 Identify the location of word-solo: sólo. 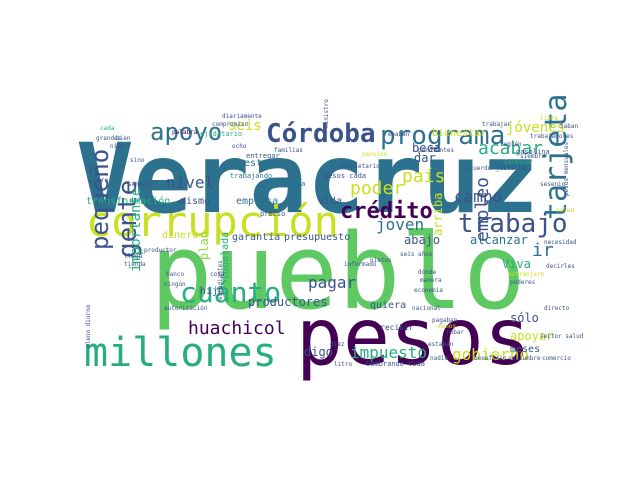
(524, 318).